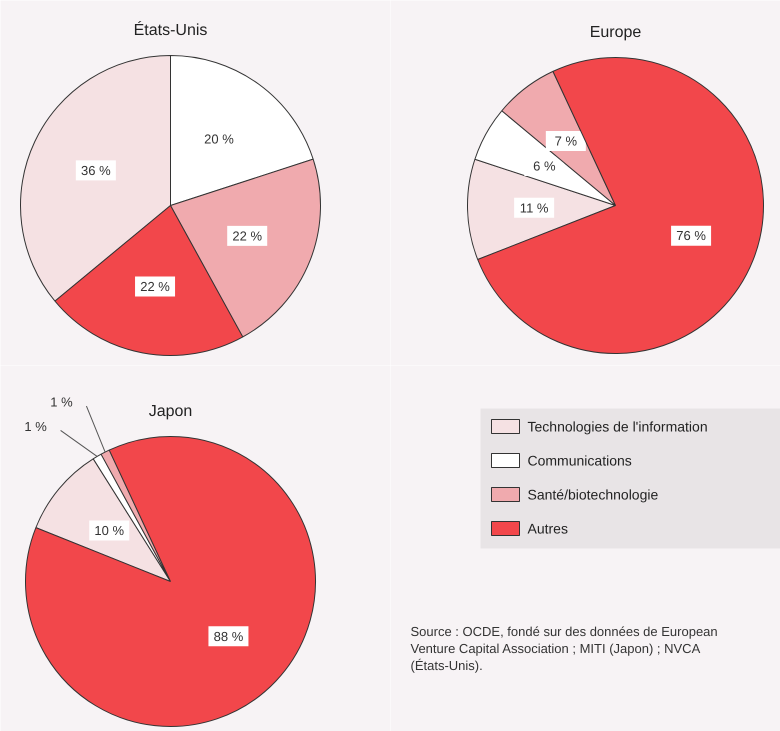 The height and width of the screenshot is (731, 780). What do you see at coordinates (616, 32) in the screenshot?
I see `chart-title: Europe` at bounding box center [616, 32].